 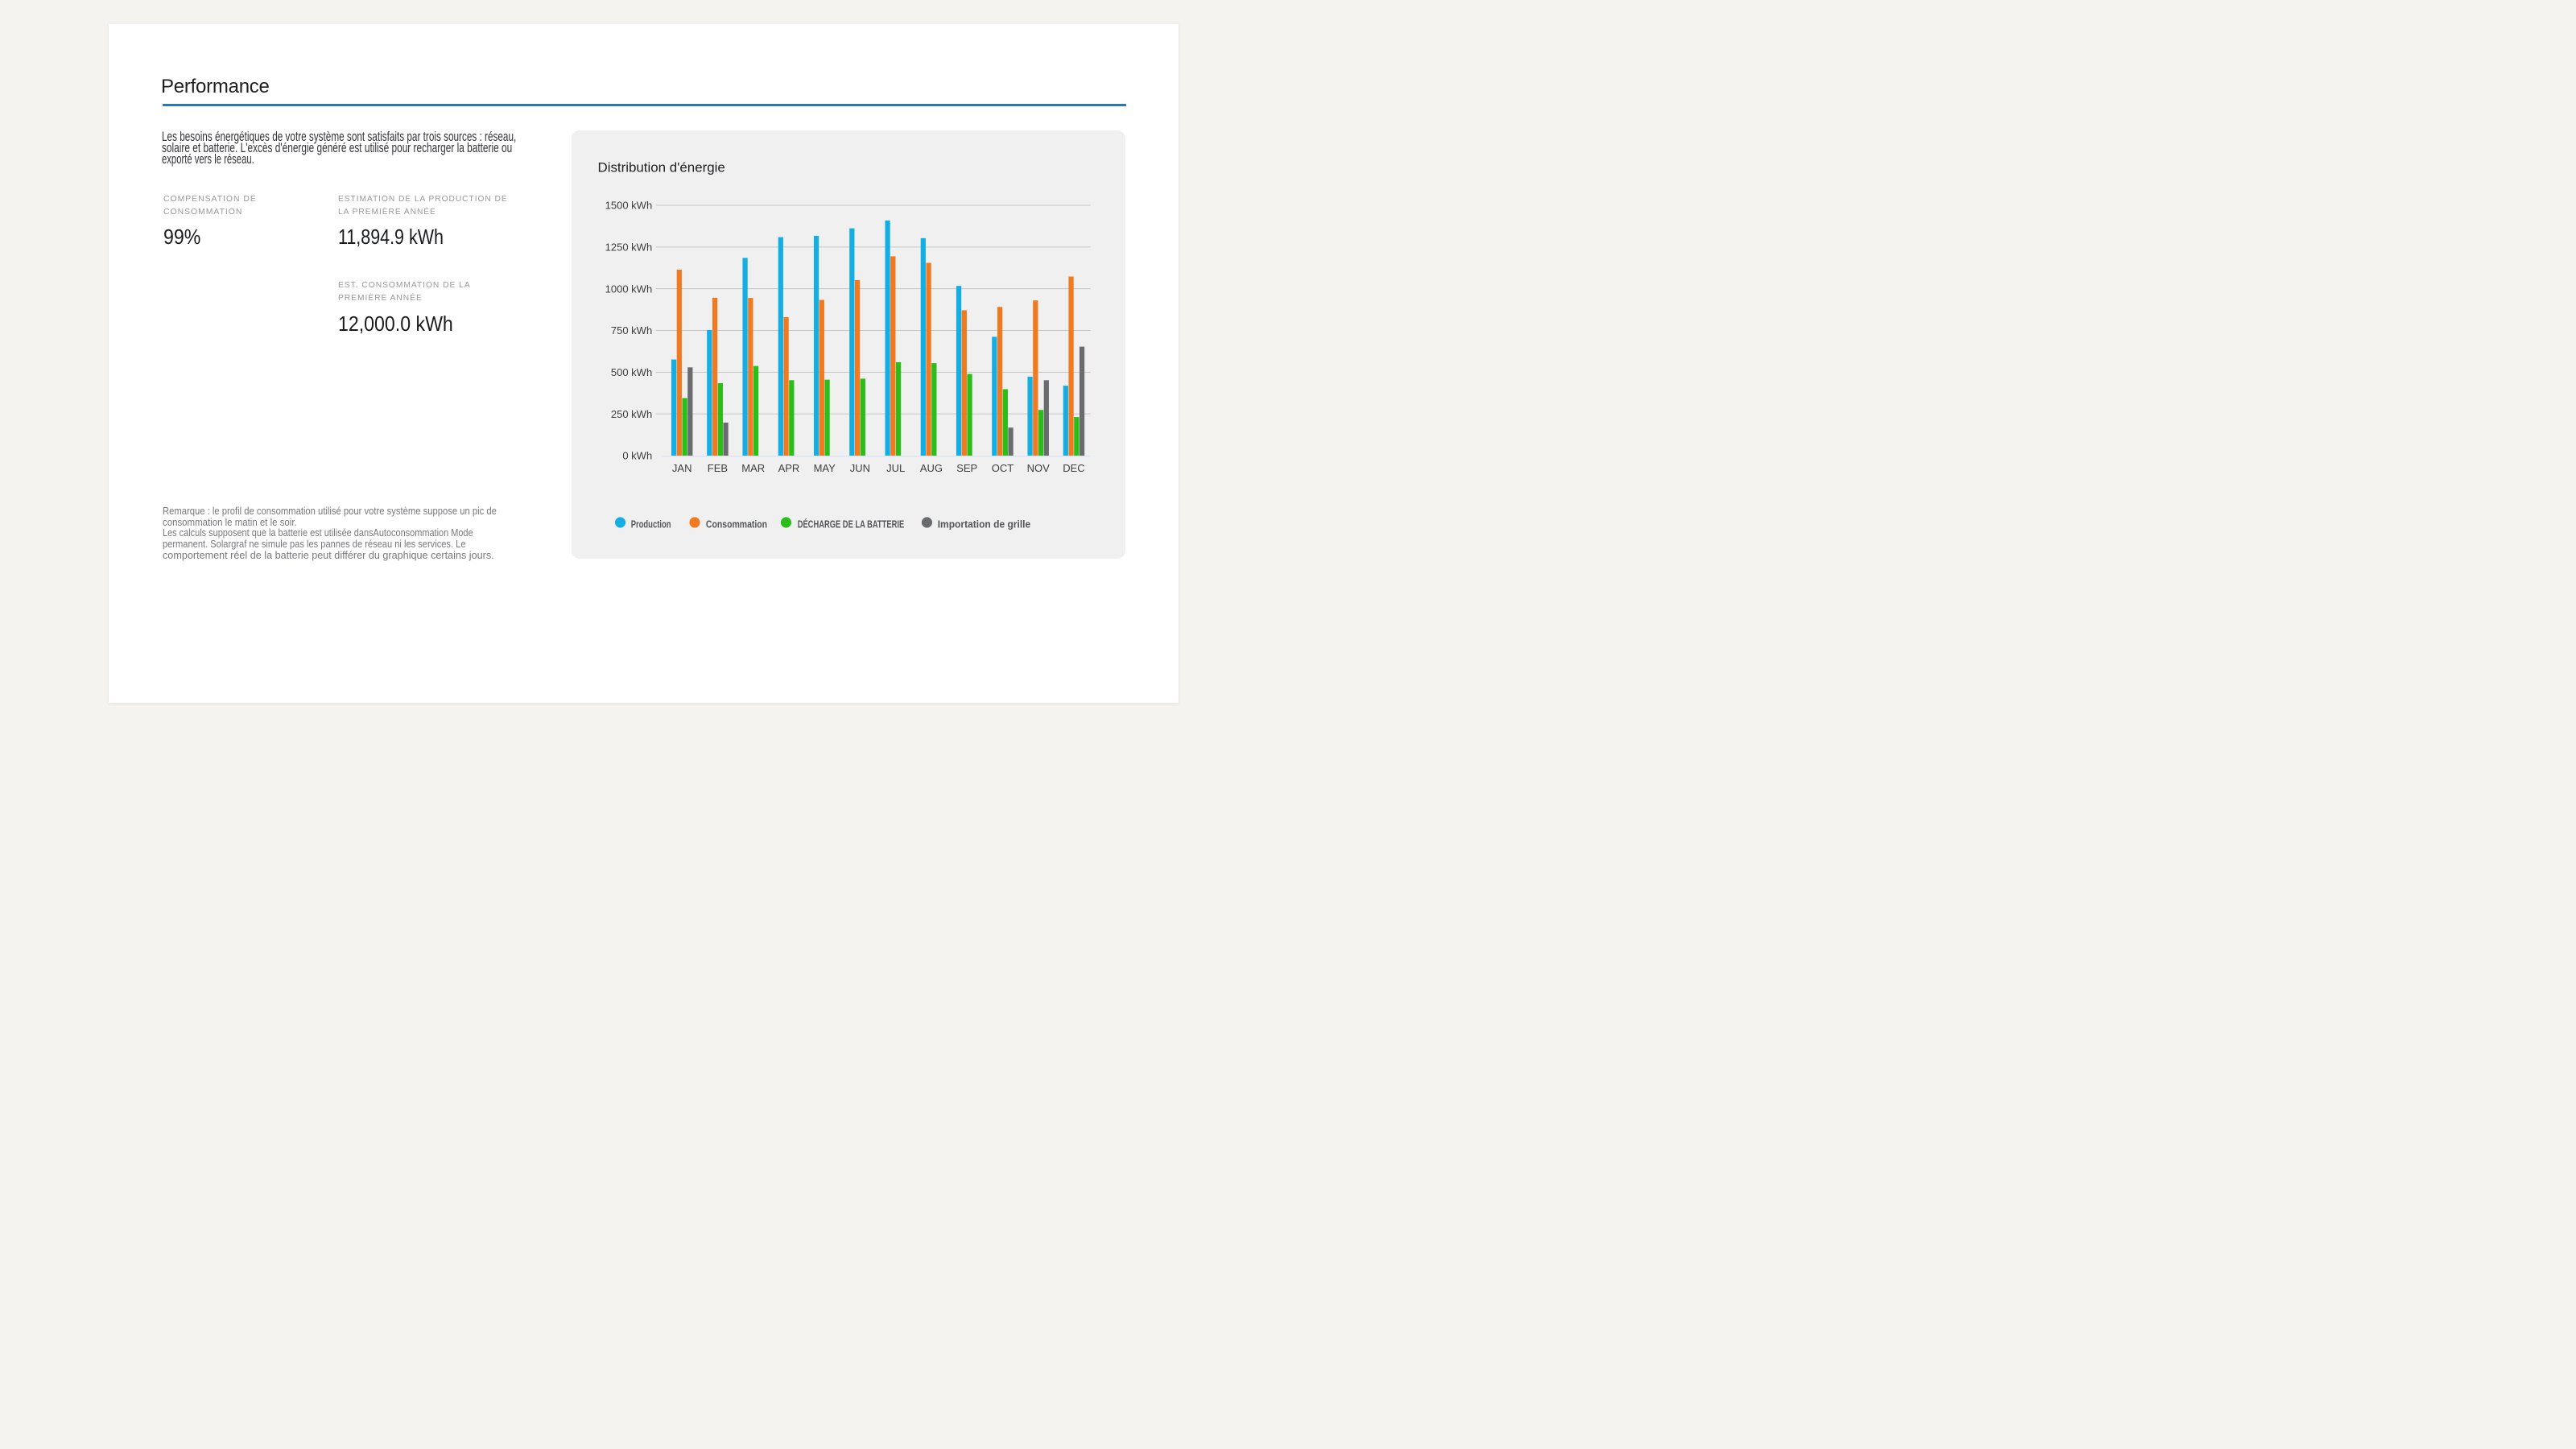 I want to click on svg-text: MAR, so click(x=753, y=468).